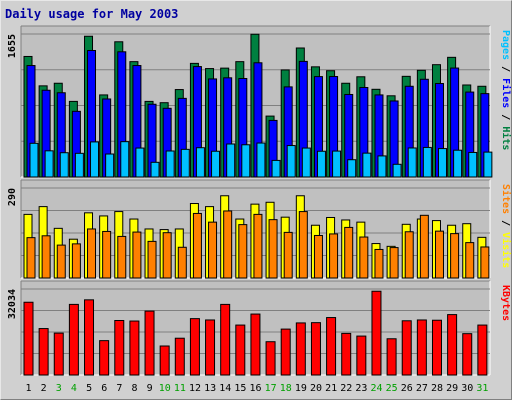 The height and width of the screenshot is (400, 512). What do you see at coordinates (104, 388) in the screenshot?
I see `day-label-6: 6` at bounding box center [104, 388].